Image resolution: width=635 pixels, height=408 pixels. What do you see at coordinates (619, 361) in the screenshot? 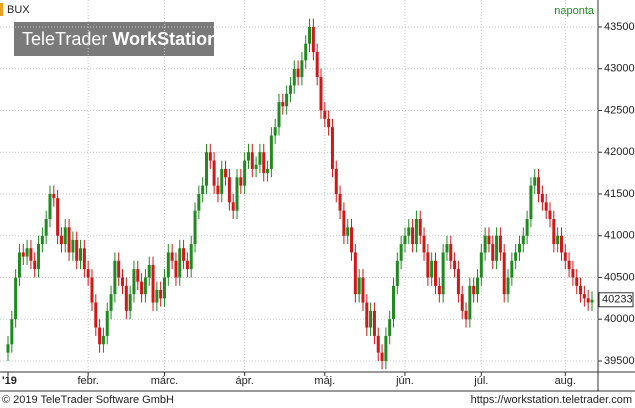
I see `y-tick-label: 39500` at bounding box center [619, 361].